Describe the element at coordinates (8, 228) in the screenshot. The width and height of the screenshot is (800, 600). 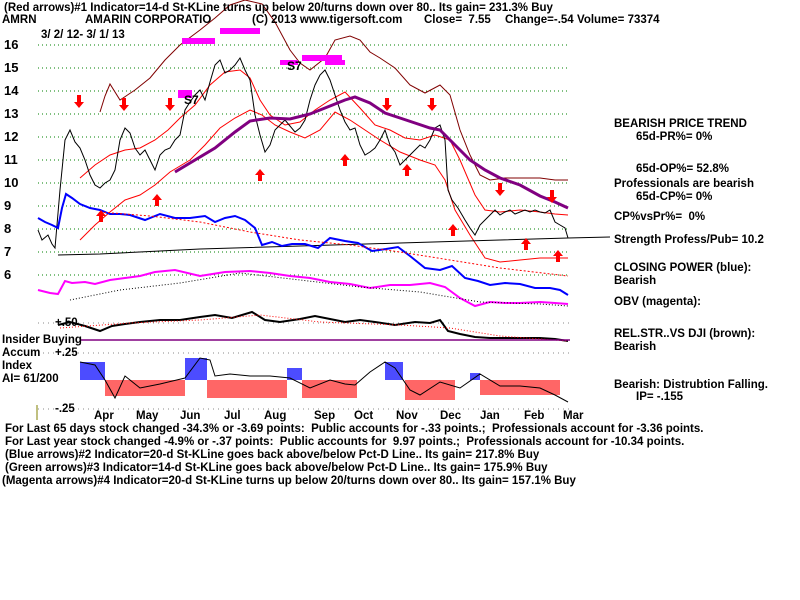
I see `y-tick-8: 8` at that location.